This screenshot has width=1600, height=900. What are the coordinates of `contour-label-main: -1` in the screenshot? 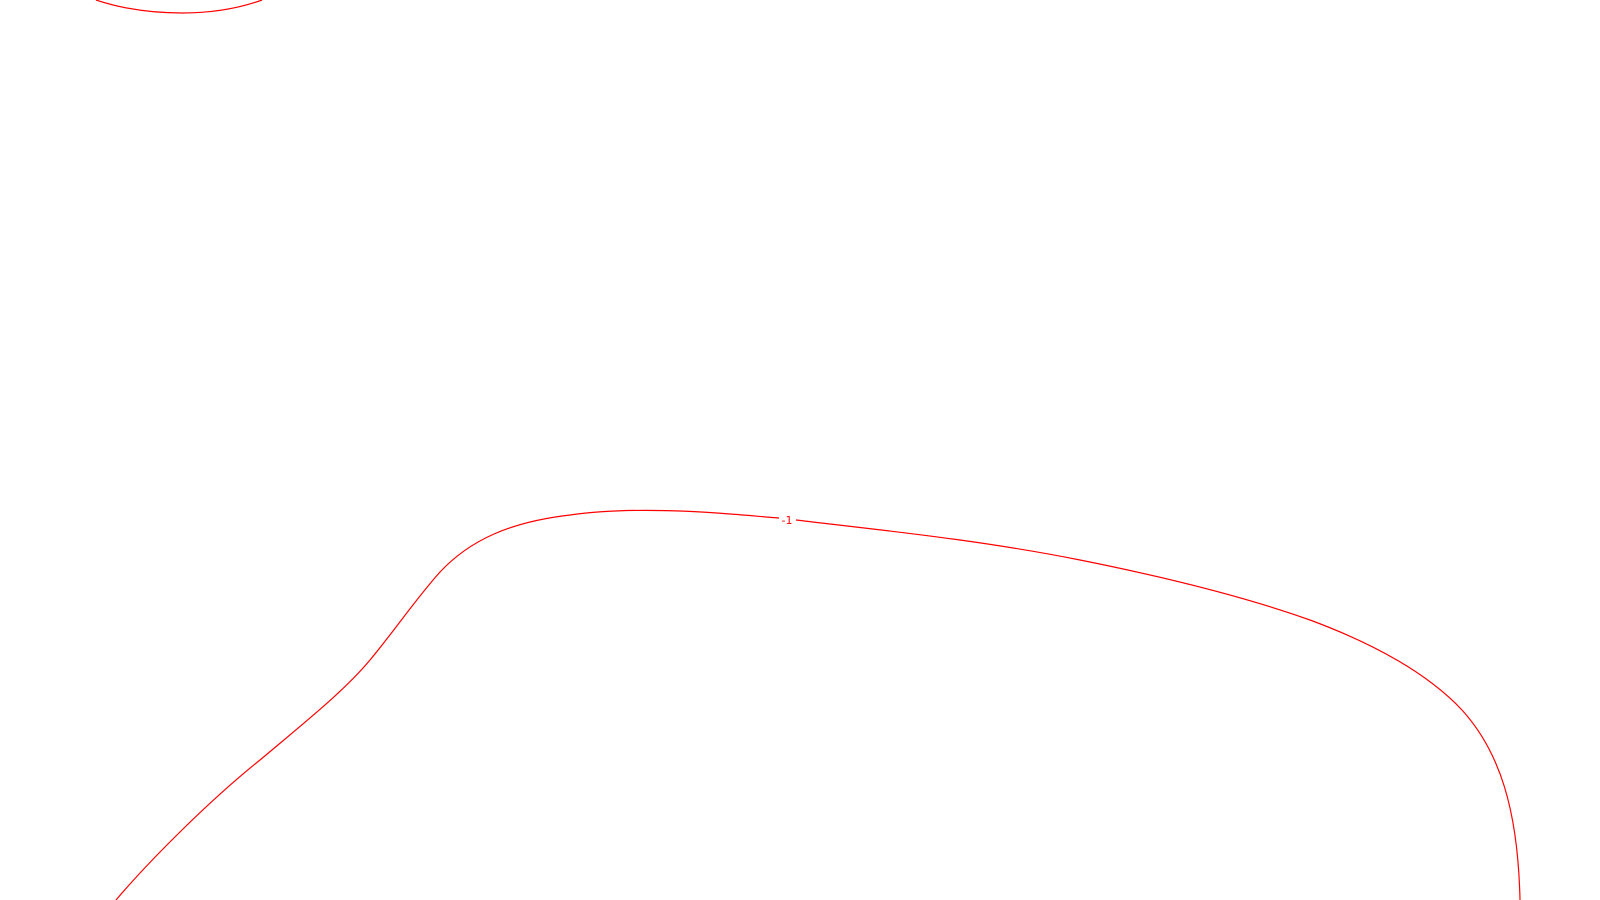 It's located at (787, 520).